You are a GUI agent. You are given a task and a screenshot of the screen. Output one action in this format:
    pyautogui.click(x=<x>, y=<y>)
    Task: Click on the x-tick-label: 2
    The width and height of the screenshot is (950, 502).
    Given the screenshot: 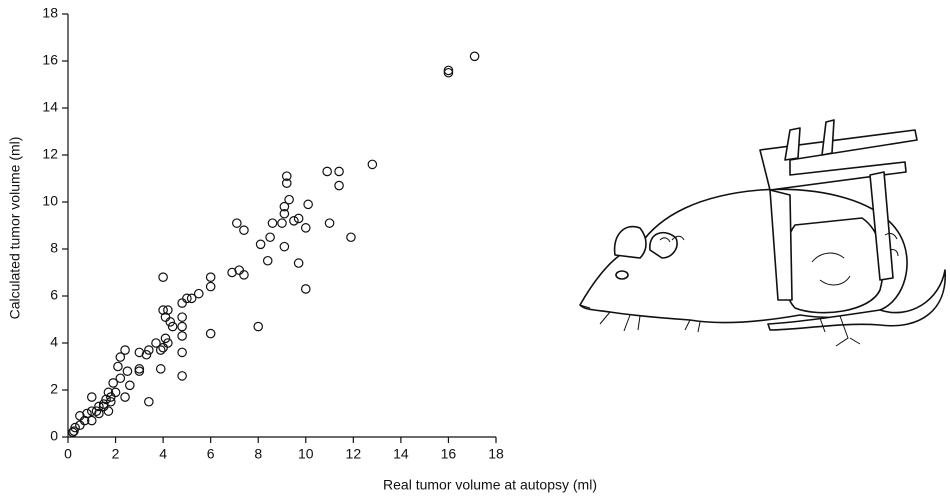 What is the action you would take?
    pyautogui.click(x=116, y=454)
    